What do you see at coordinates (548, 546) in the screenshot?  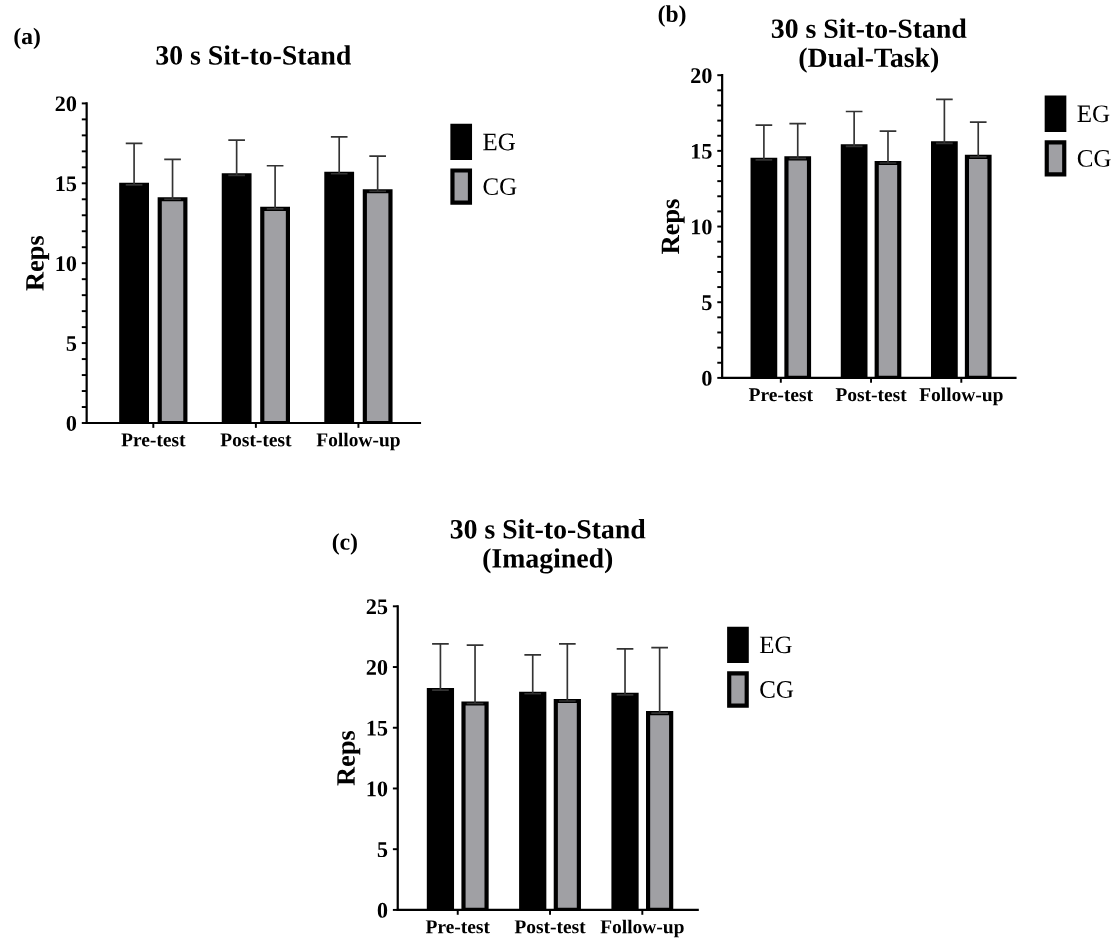 I see `chart-title: 30 s Sit-to-Stand (Imagined)` at bounding box center [548, 546].